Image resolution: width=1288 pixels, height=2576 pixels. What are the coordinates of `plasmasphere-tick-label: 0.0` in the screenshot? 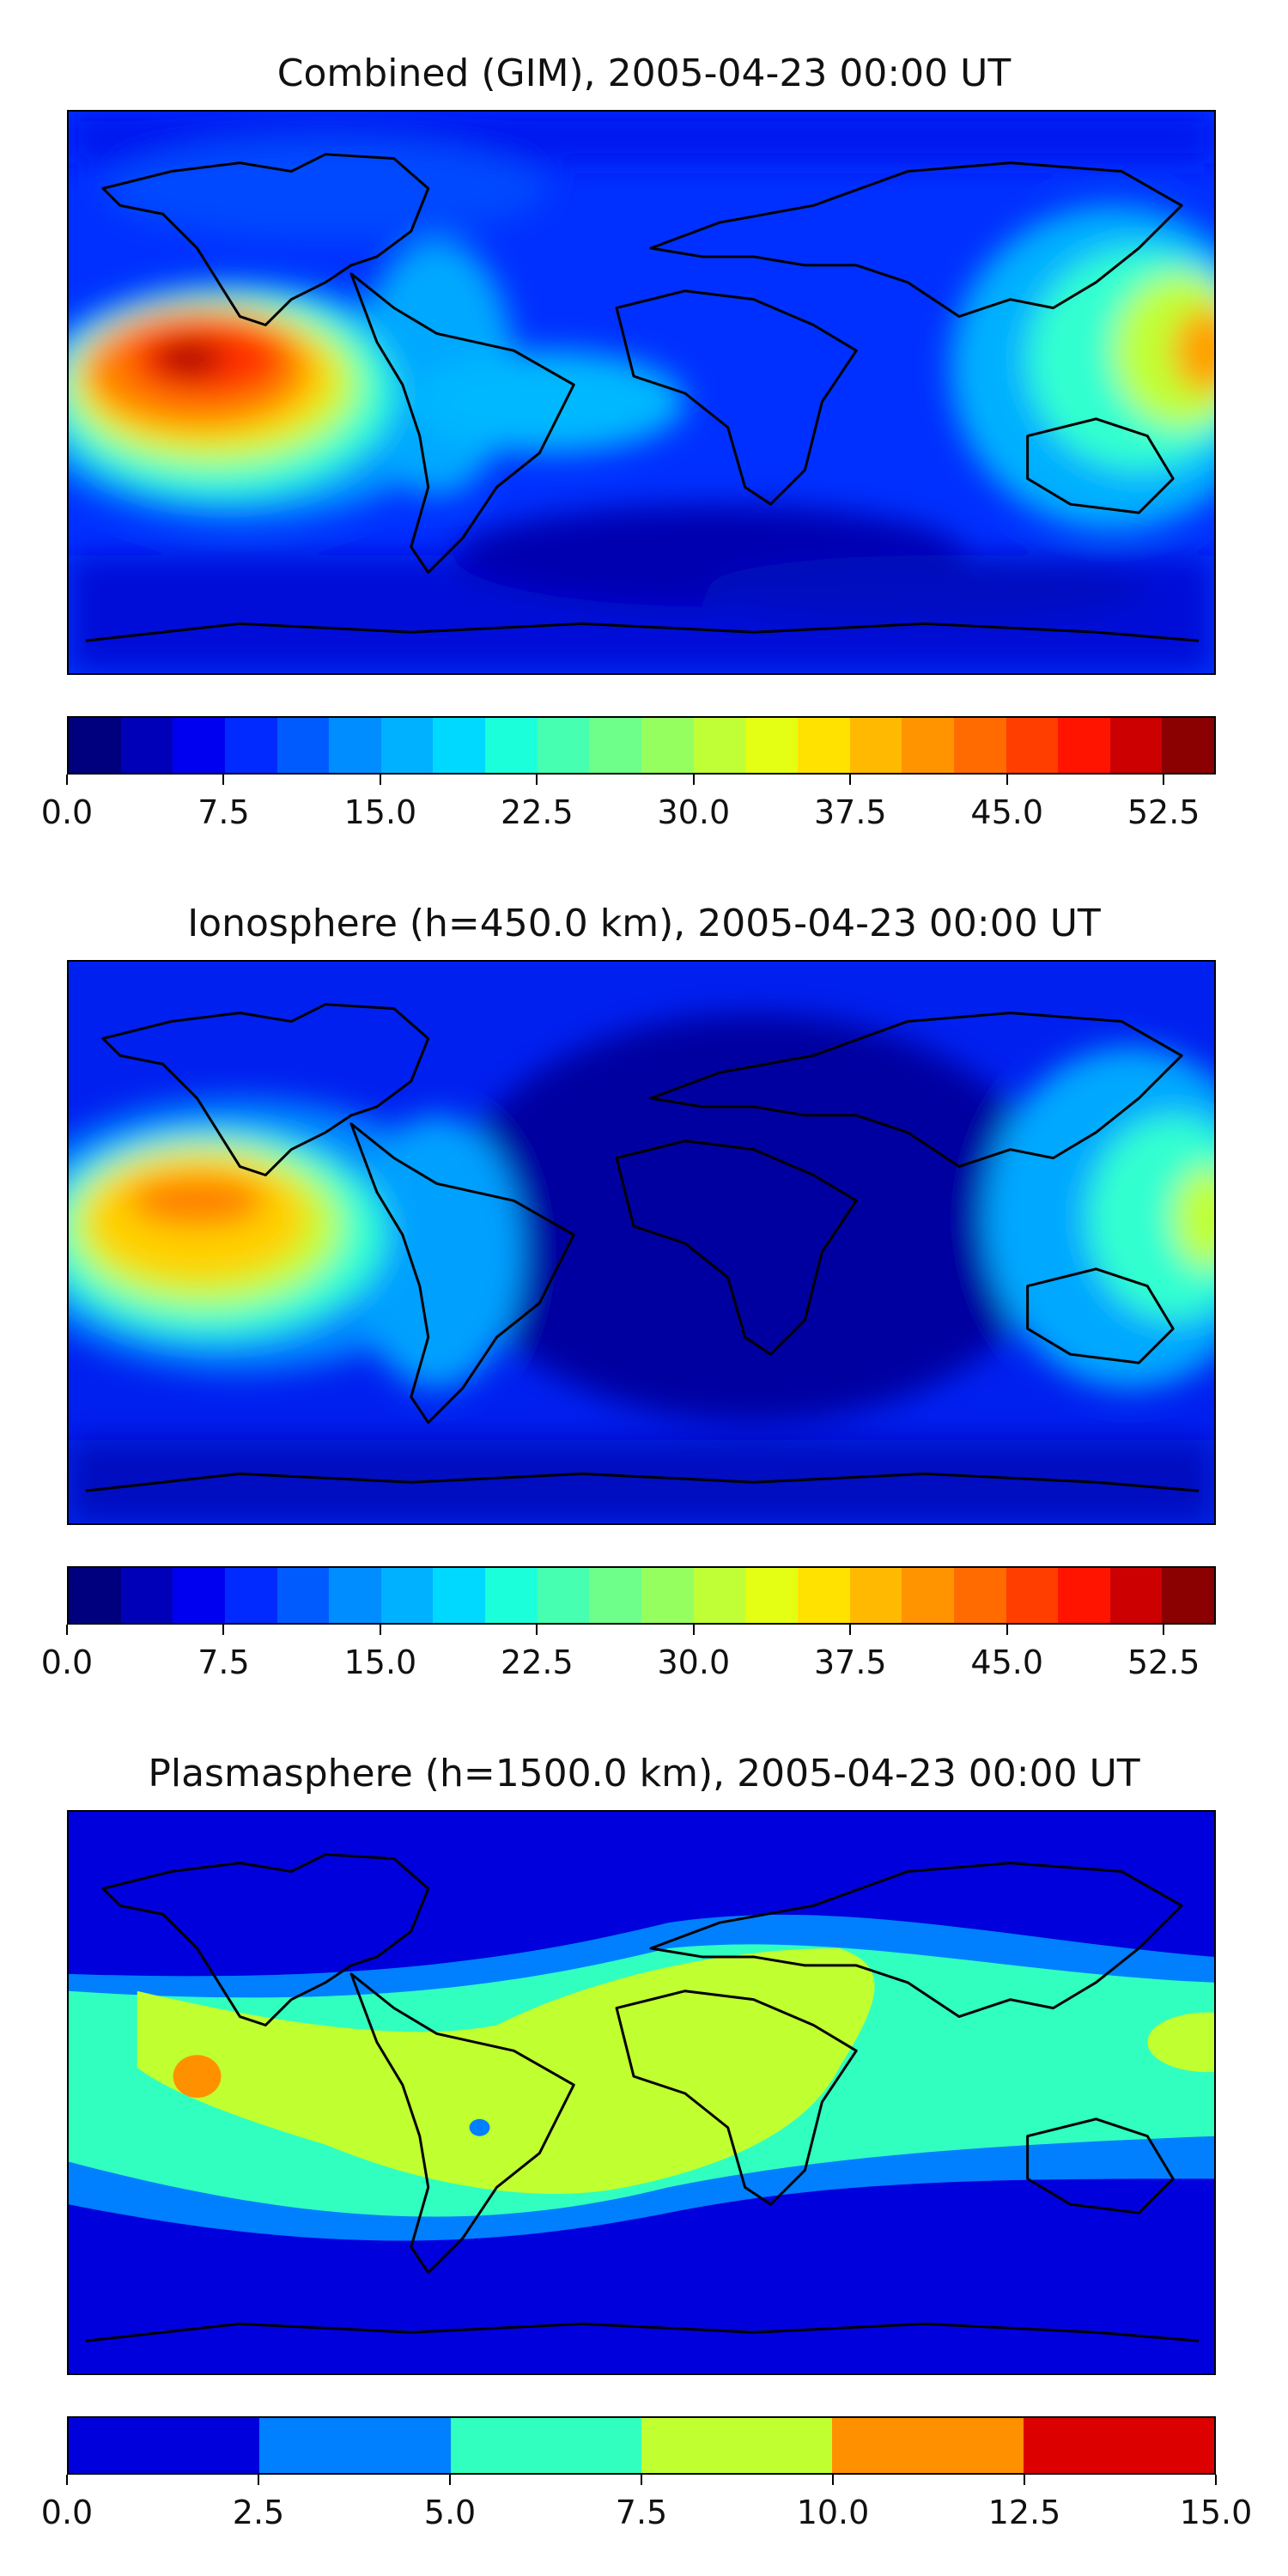 It's located at (67, 2513).